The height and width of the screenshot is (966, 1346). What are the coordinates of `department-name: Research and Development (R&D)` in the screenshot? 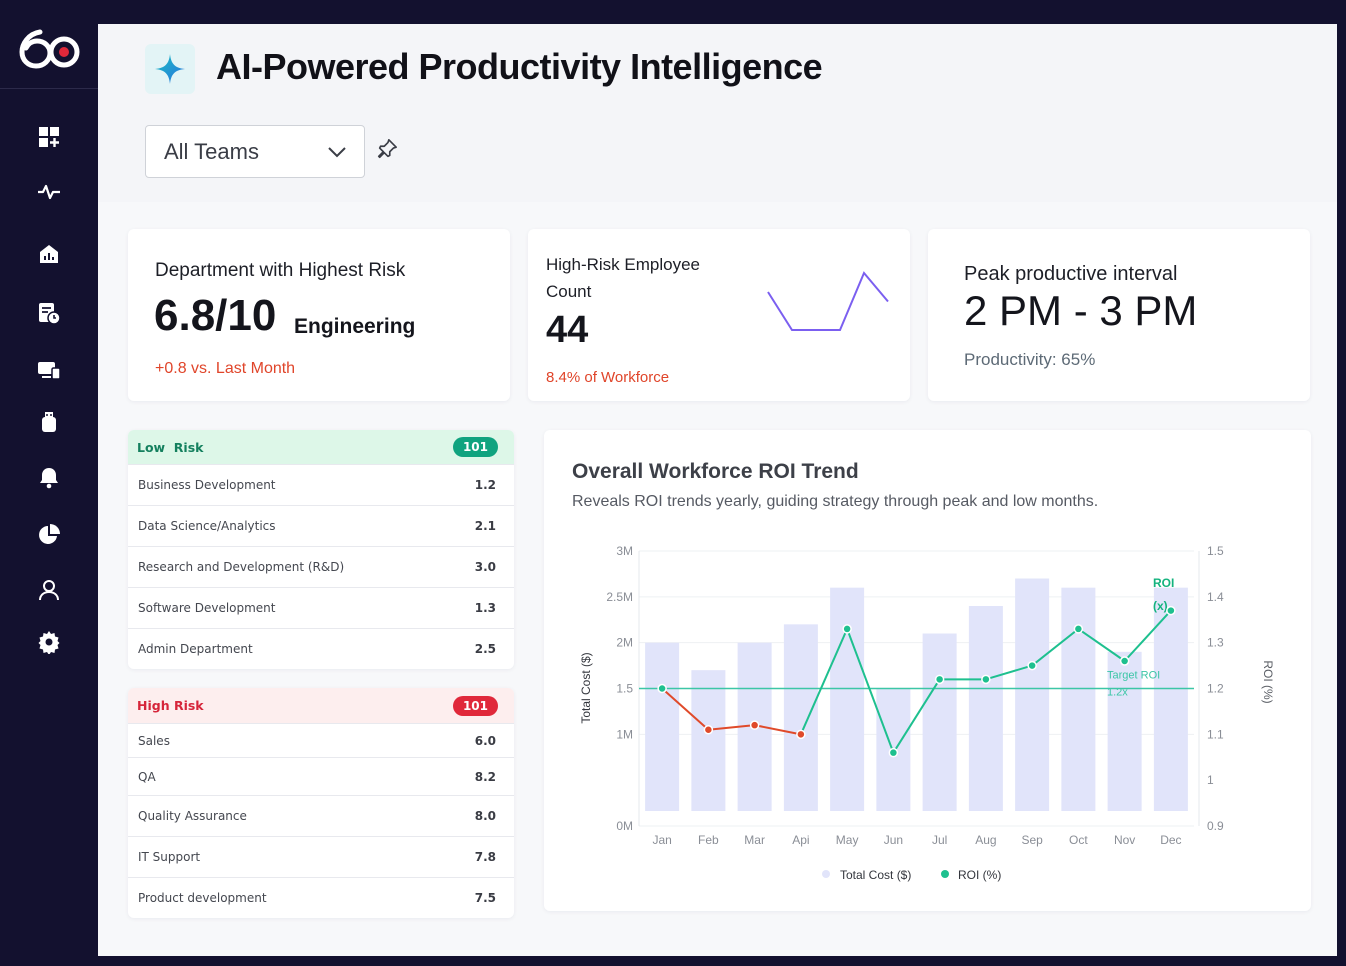 It's located at (241, 567).